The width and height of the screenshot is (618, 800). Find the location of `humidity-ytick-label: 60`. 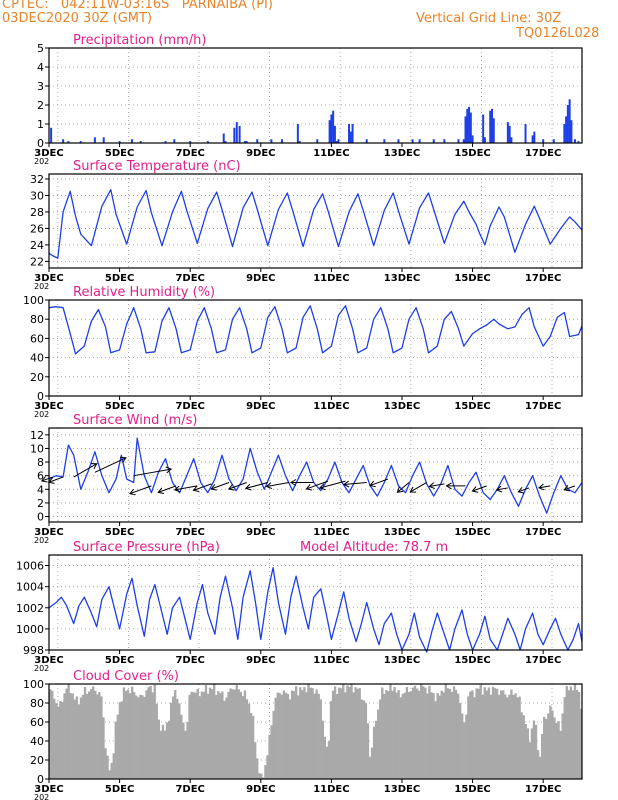

humidity-ytick-label: 60 is located at coordinates (37, 338).